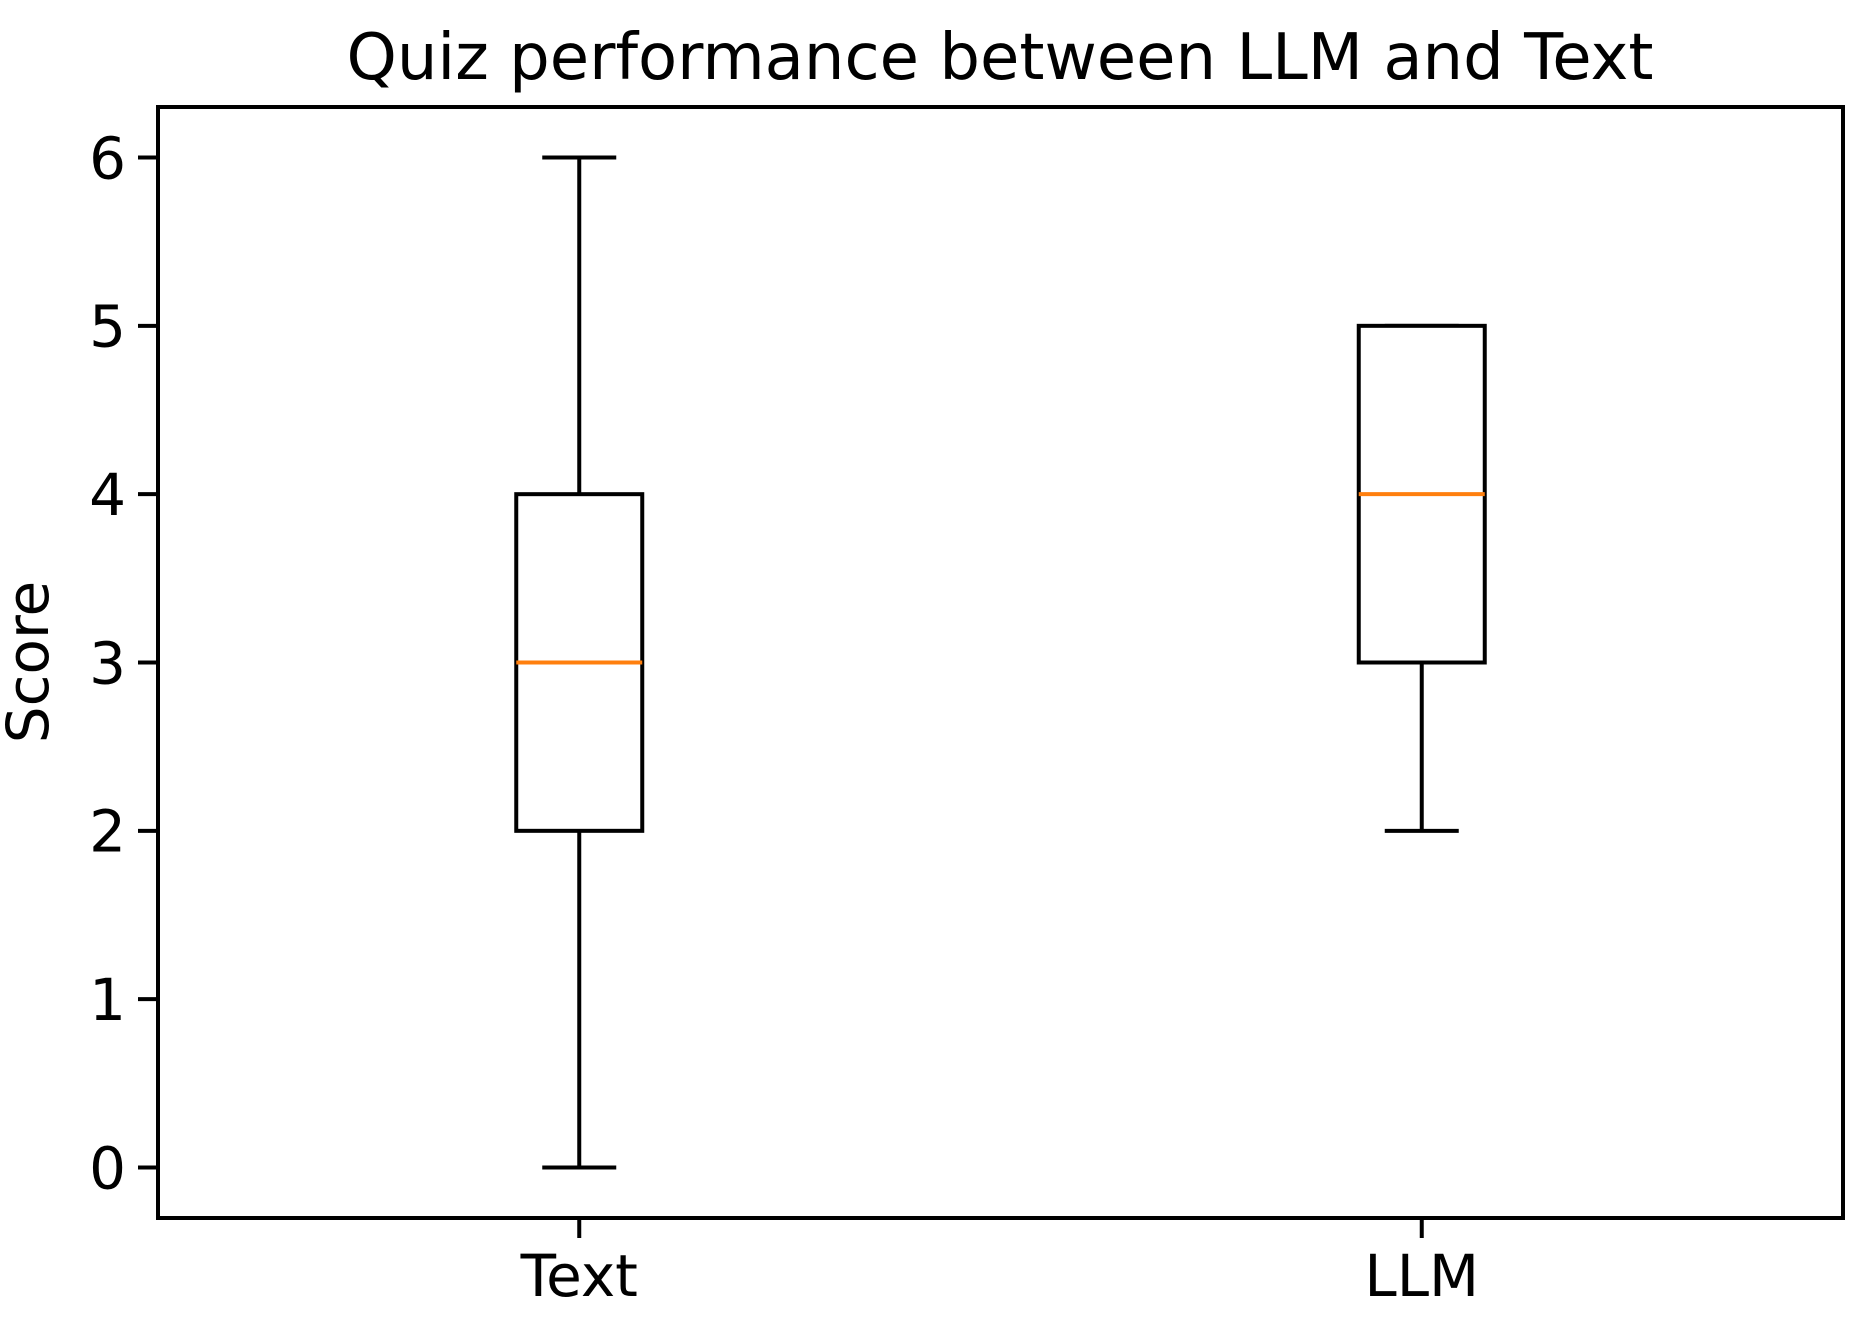 This screenshot has width=1866, height=1318. I want to click on y-axis-label: Score, so click(31, 662).